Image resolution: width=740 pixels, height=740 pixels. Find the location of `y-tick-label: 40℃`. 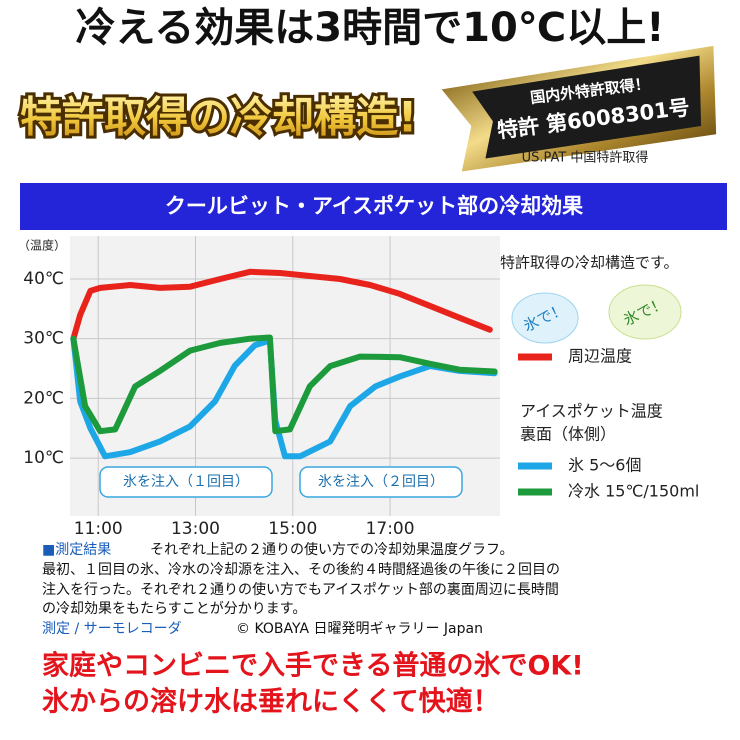

y-tick-label: 40℃ is located at coordinates (43, 279).